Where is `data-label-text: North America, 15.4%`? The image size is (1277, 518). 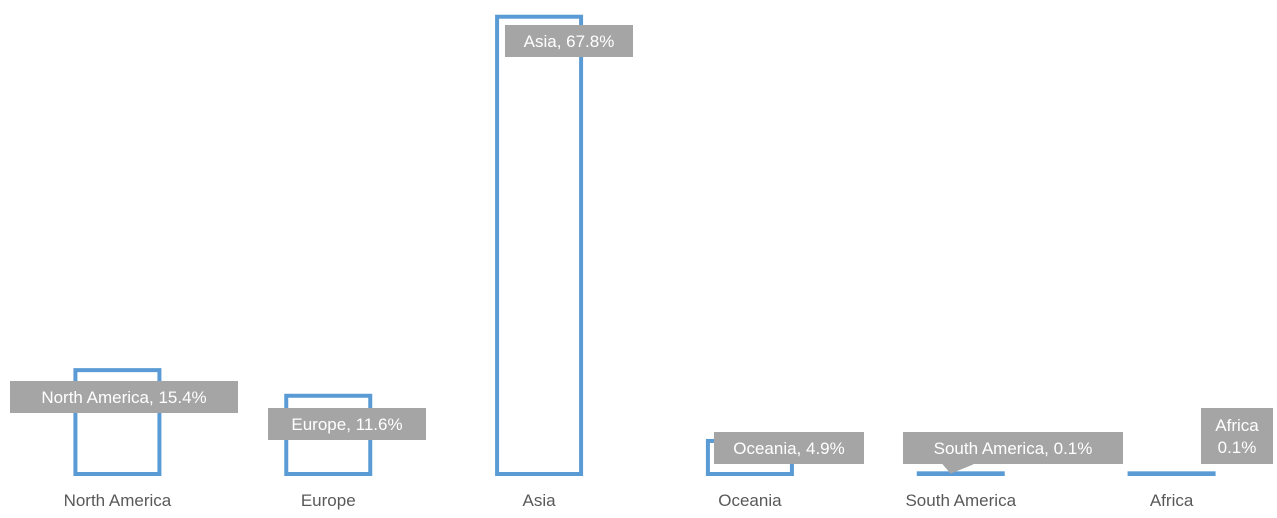
data-label-text: North America, 15.4% is located at coordinates (123, 397).